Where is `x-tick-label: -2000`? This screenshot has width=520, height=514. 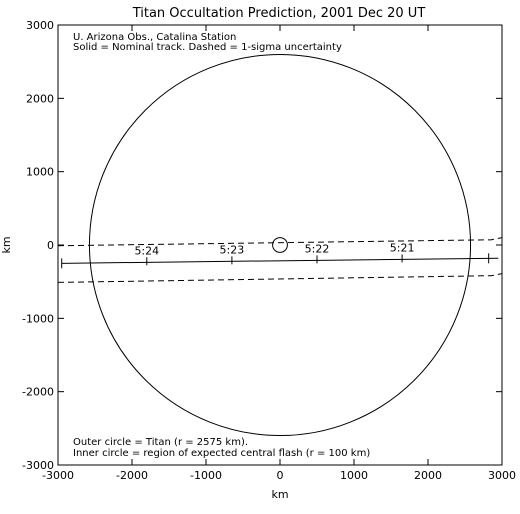
x-tick-label: -2000 is located at coordinates (132, 475).